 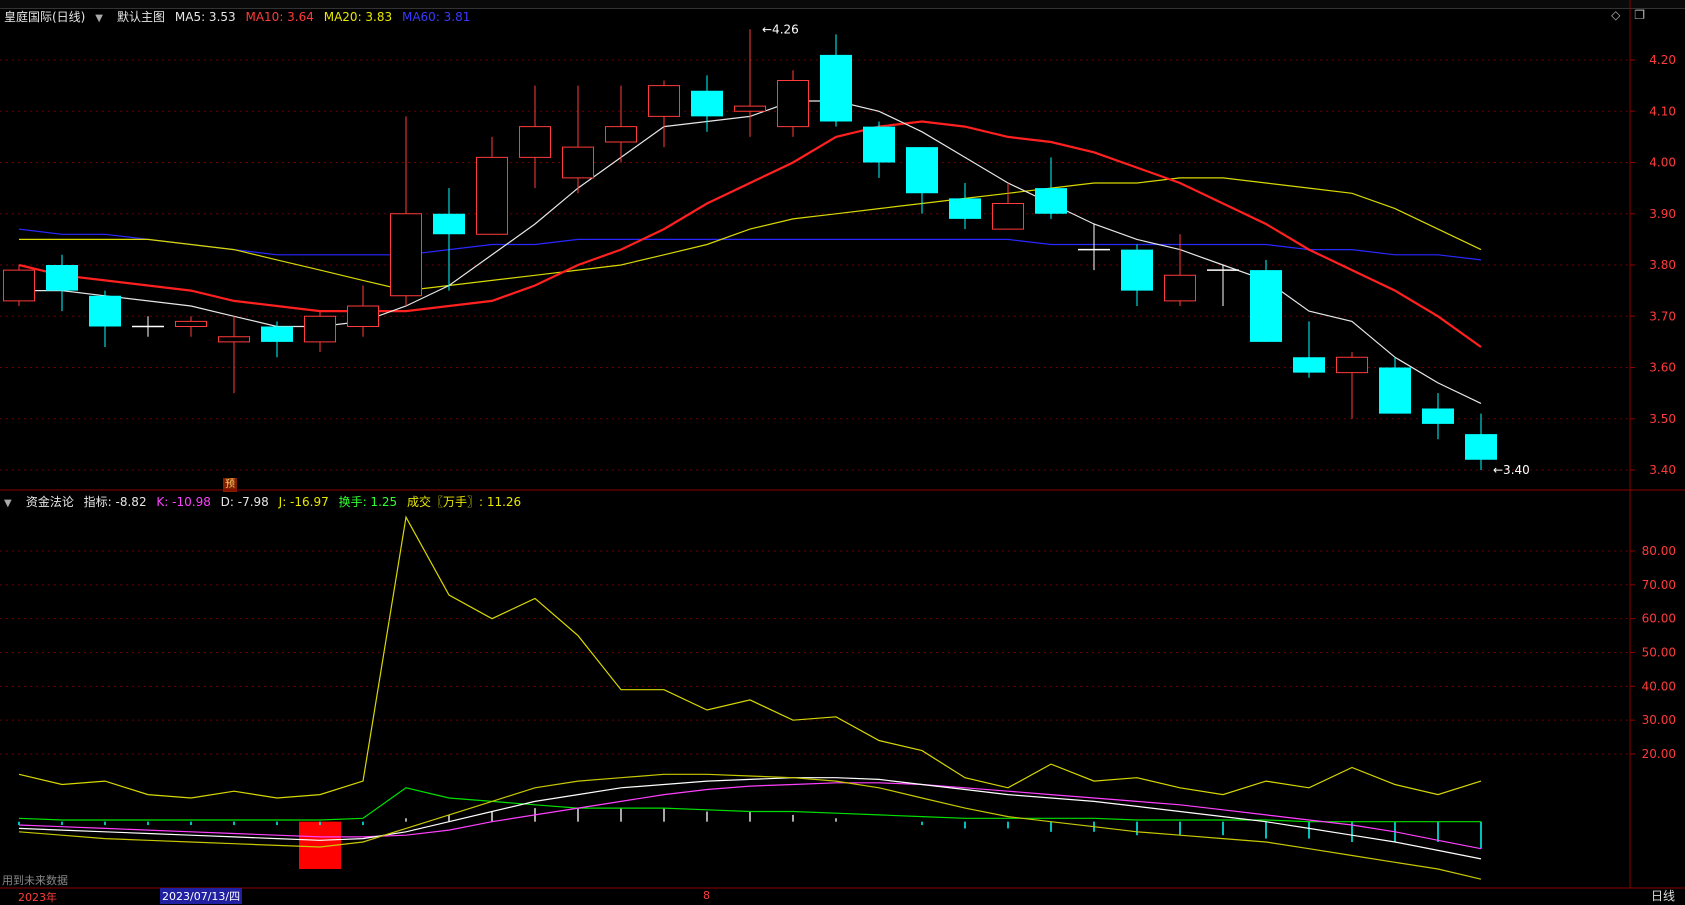 What do you see at coordinates (1662, 896) in the screenshot?
I see `period-button: 日线` at bounding box center [1662, 896].